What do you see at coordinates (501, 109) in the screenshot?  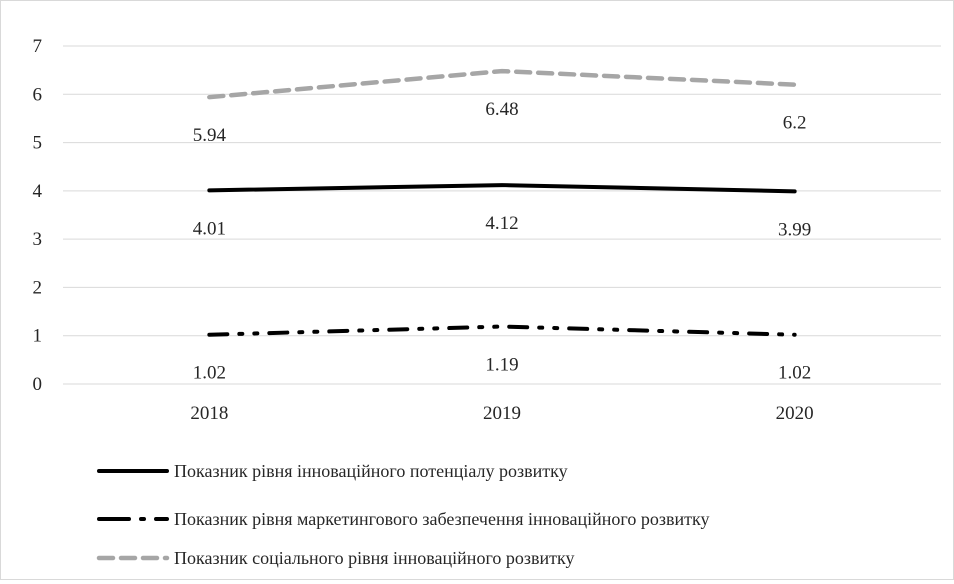 I see `data-label: 6.48` at bounding box center [501, 109].